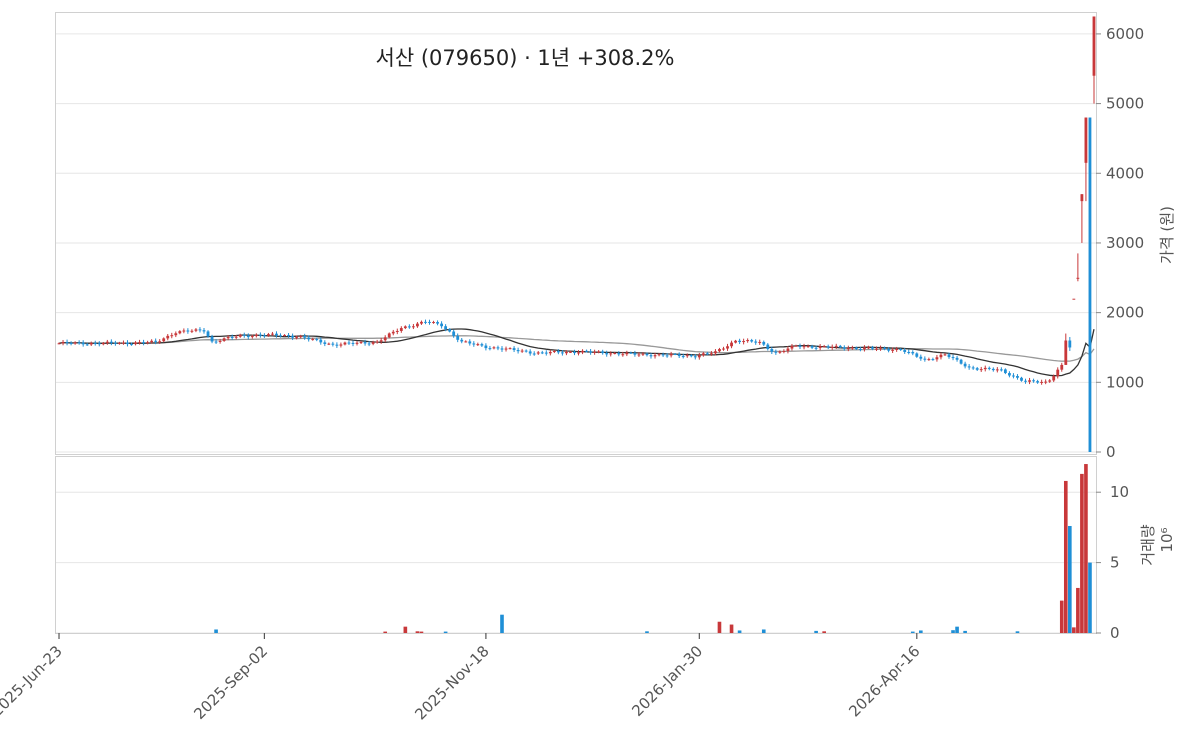  What do you see at coordinates (1125, 382) in the screenshot?
I see `price-tick-label: 1000` at bounding box center [1125, 382].